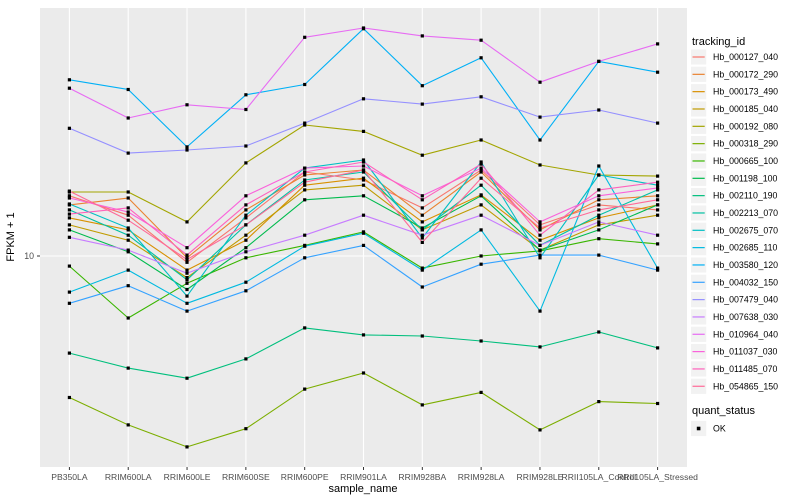 The image size is (800, 500). I want to click on legend-entry-Hb_002213_070: Hb_002213_070, so click(734, 213).